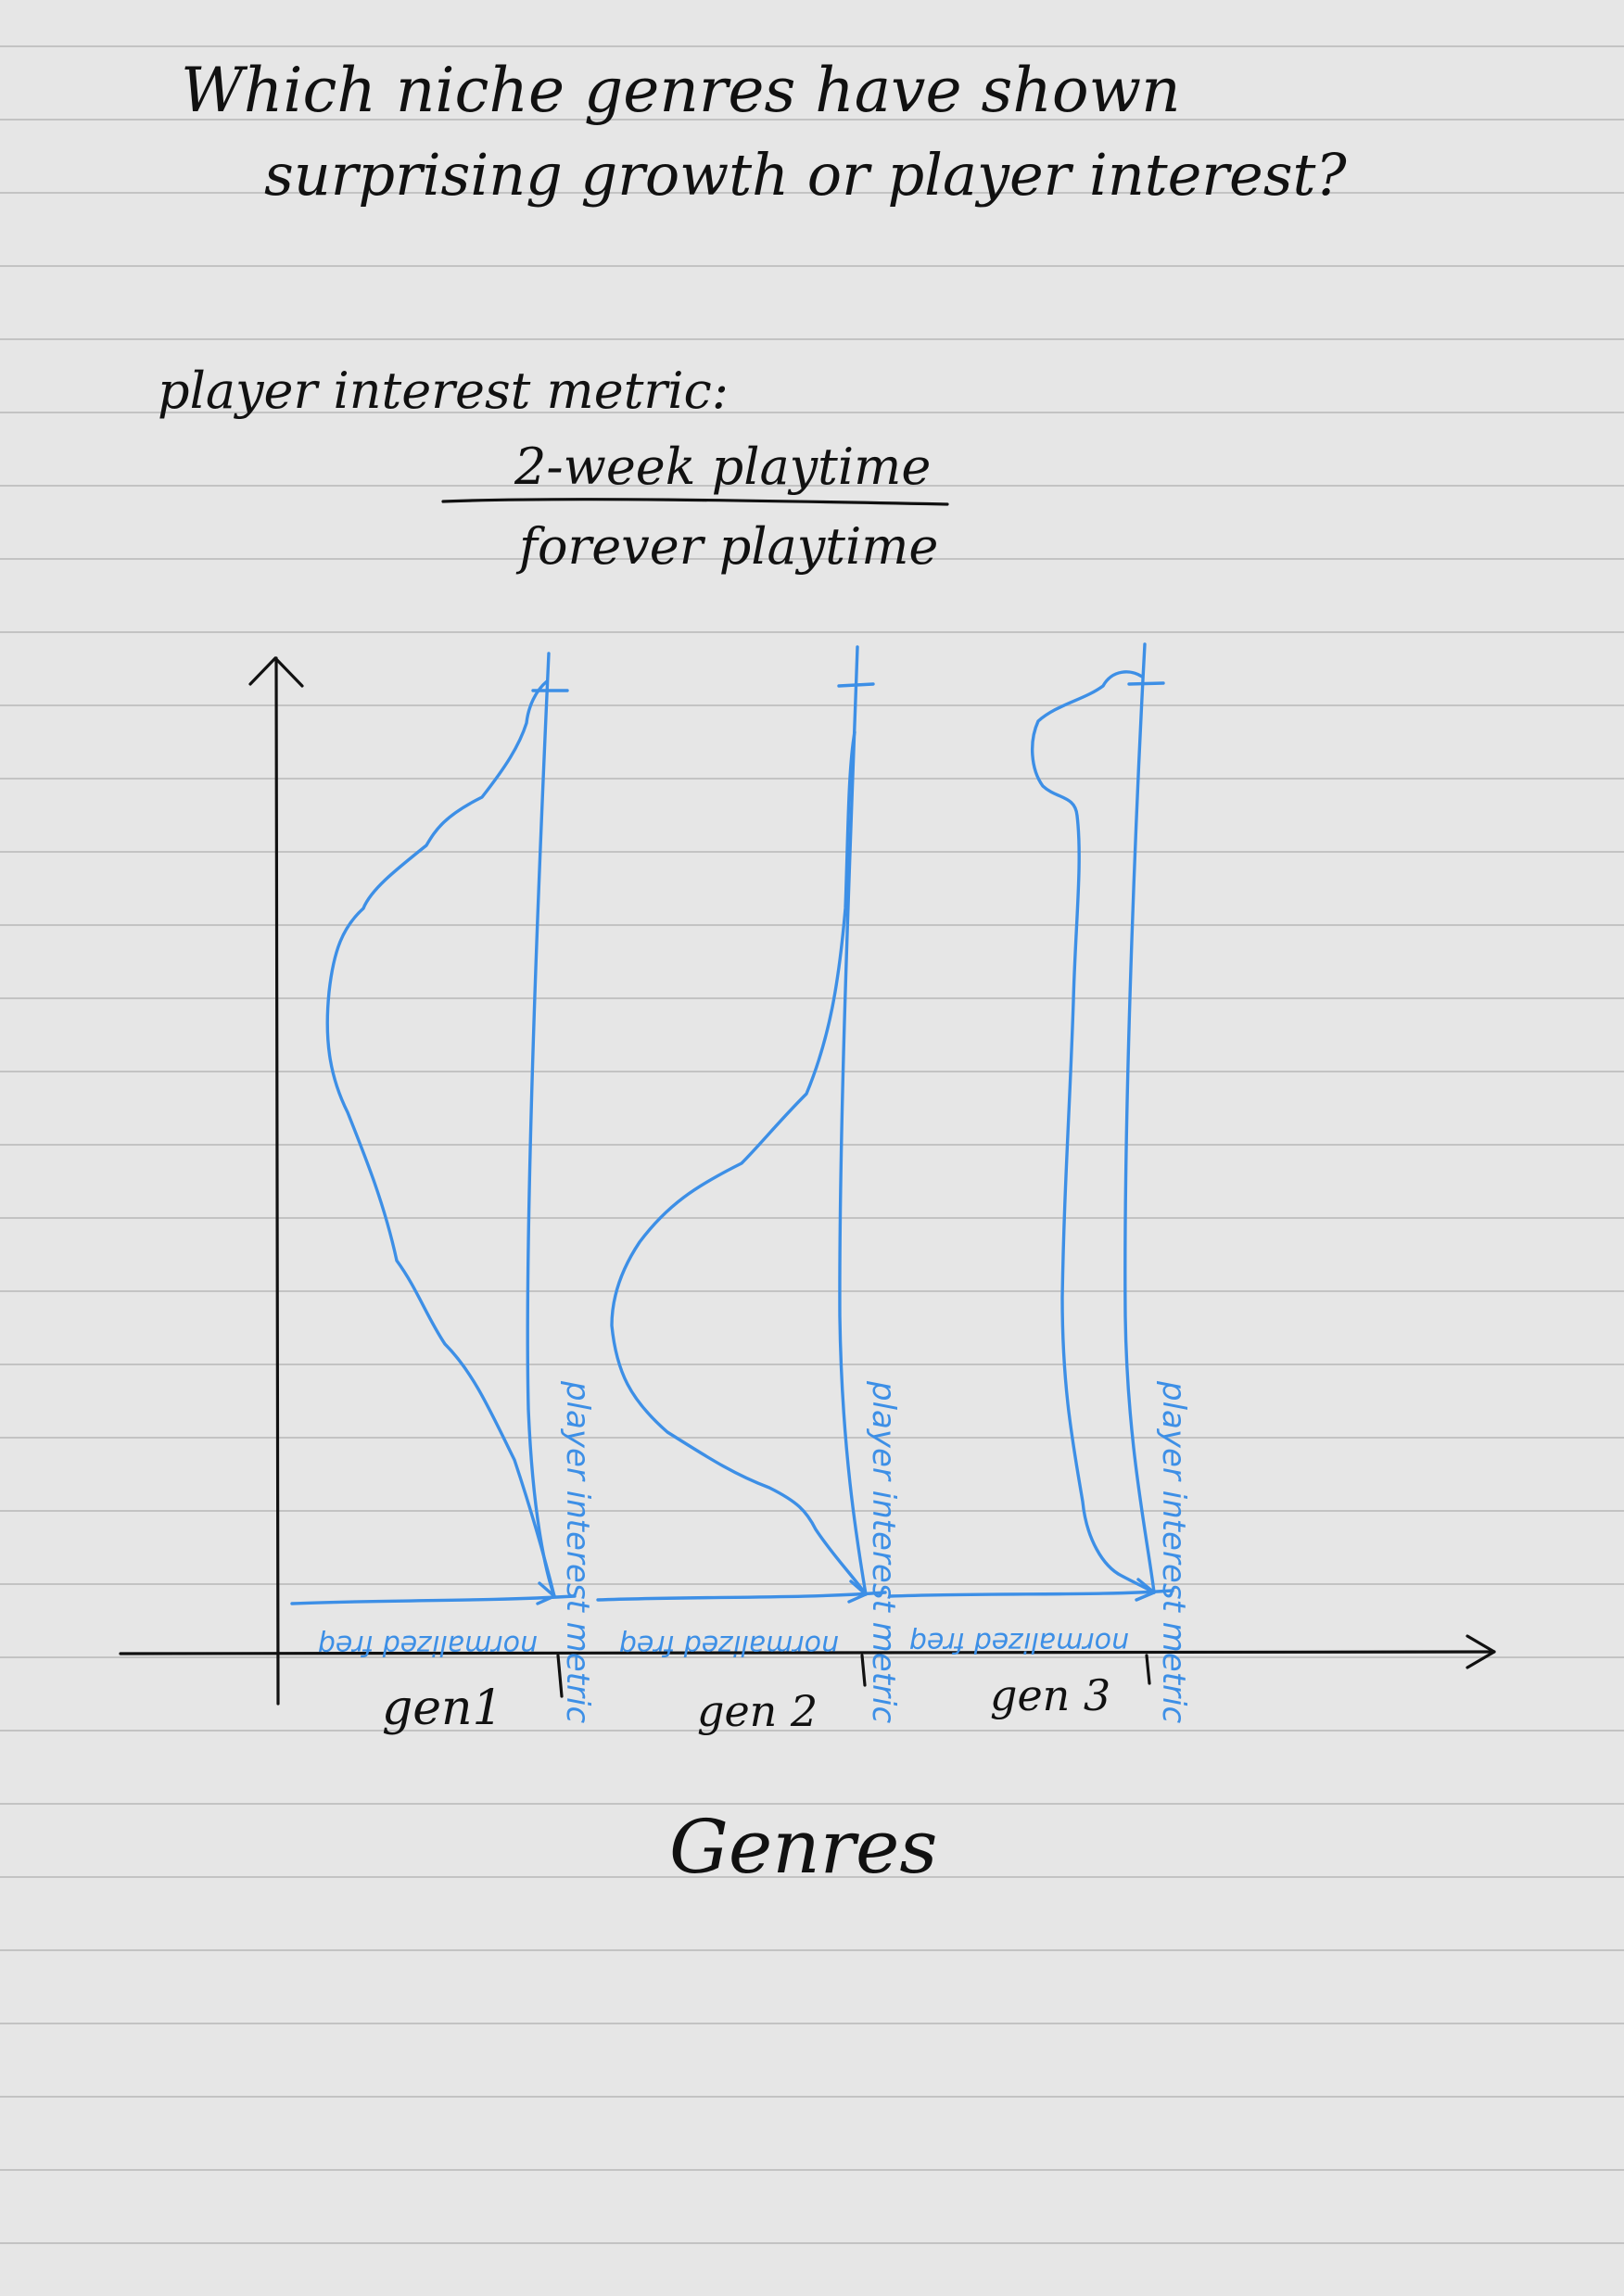 The height and width of the screenshot is (2296, 1624). What do you see at coordinates (741, 1596) in the screenshot?
I see `genre-2-baseline` at bounding box center [741, 1596].